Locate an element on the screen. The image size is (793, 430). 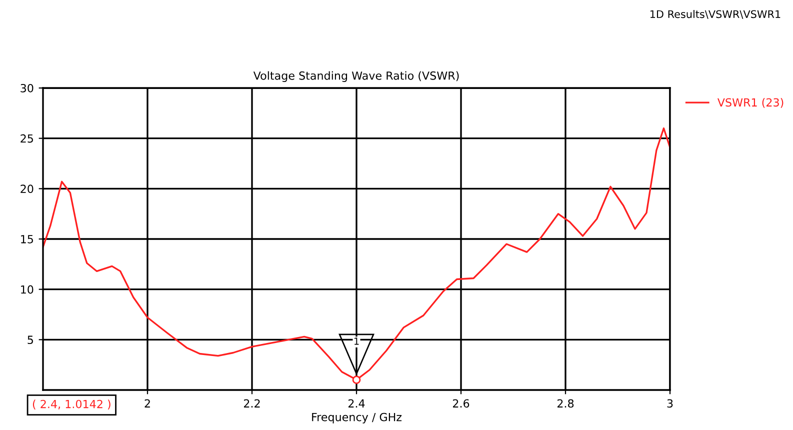
x-tick-label: 2.6 is located at coordinates (461, 403).